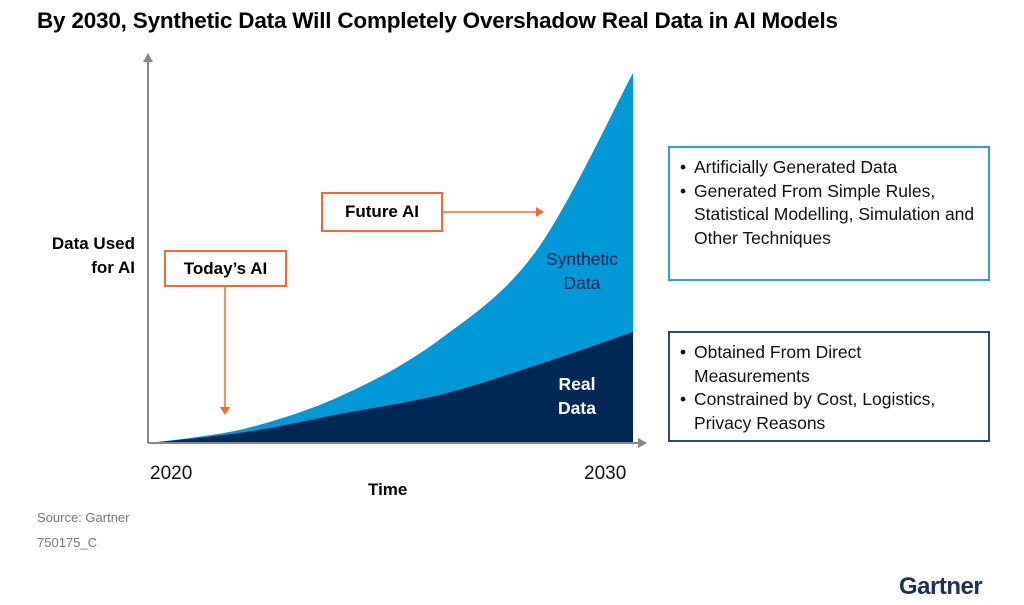 This screenshot has height=605, width=1024. What do you see at coordinates (577, 396) in the screenshot?
I see `real-data-label: Real Data` at bounding box center [577, 396].